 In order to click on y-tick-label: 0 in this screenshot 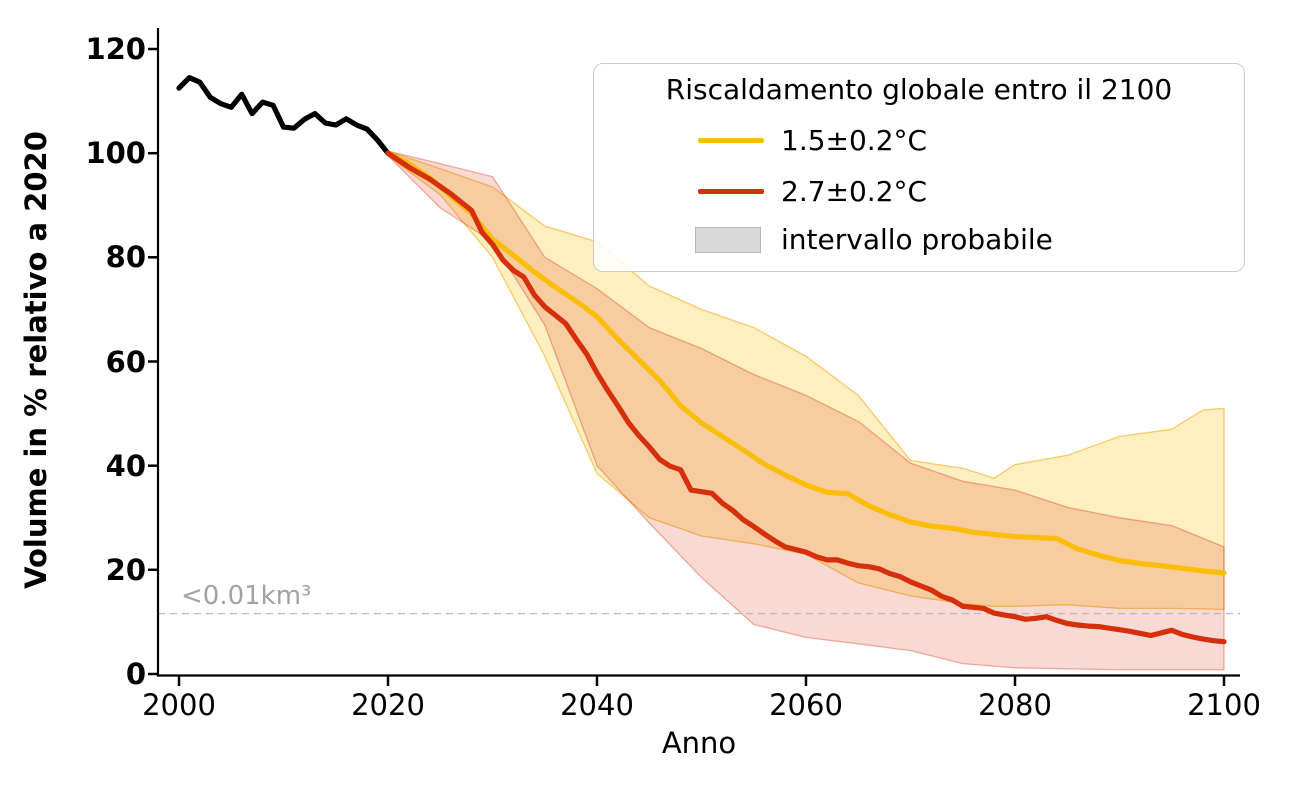, I will do `click(135, 674)`.